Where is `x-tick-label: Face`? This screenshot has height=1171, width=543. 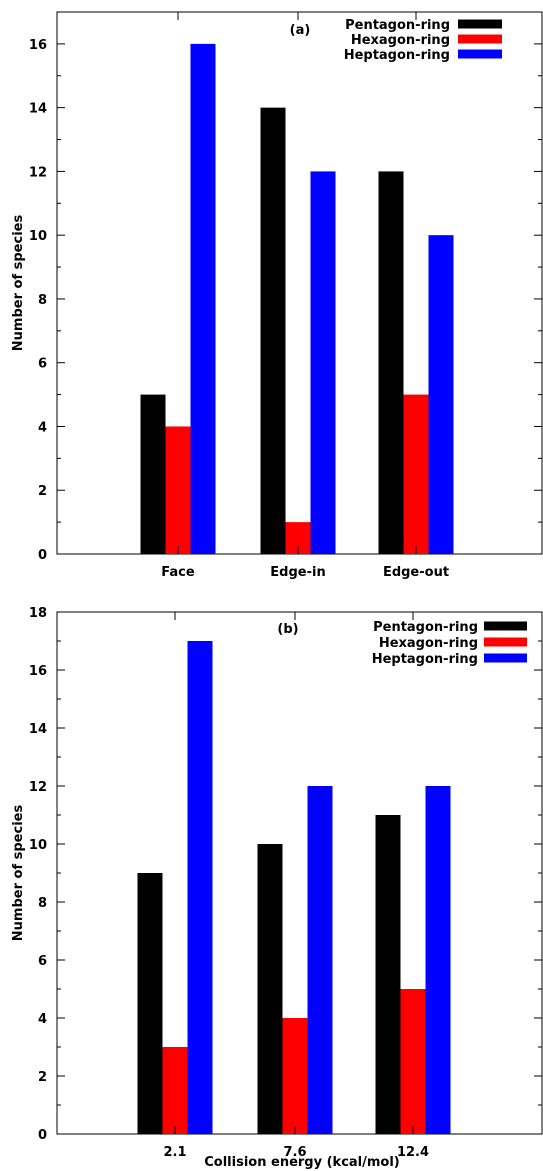 x-tick-label: Face is located at coordinates (178, 572).